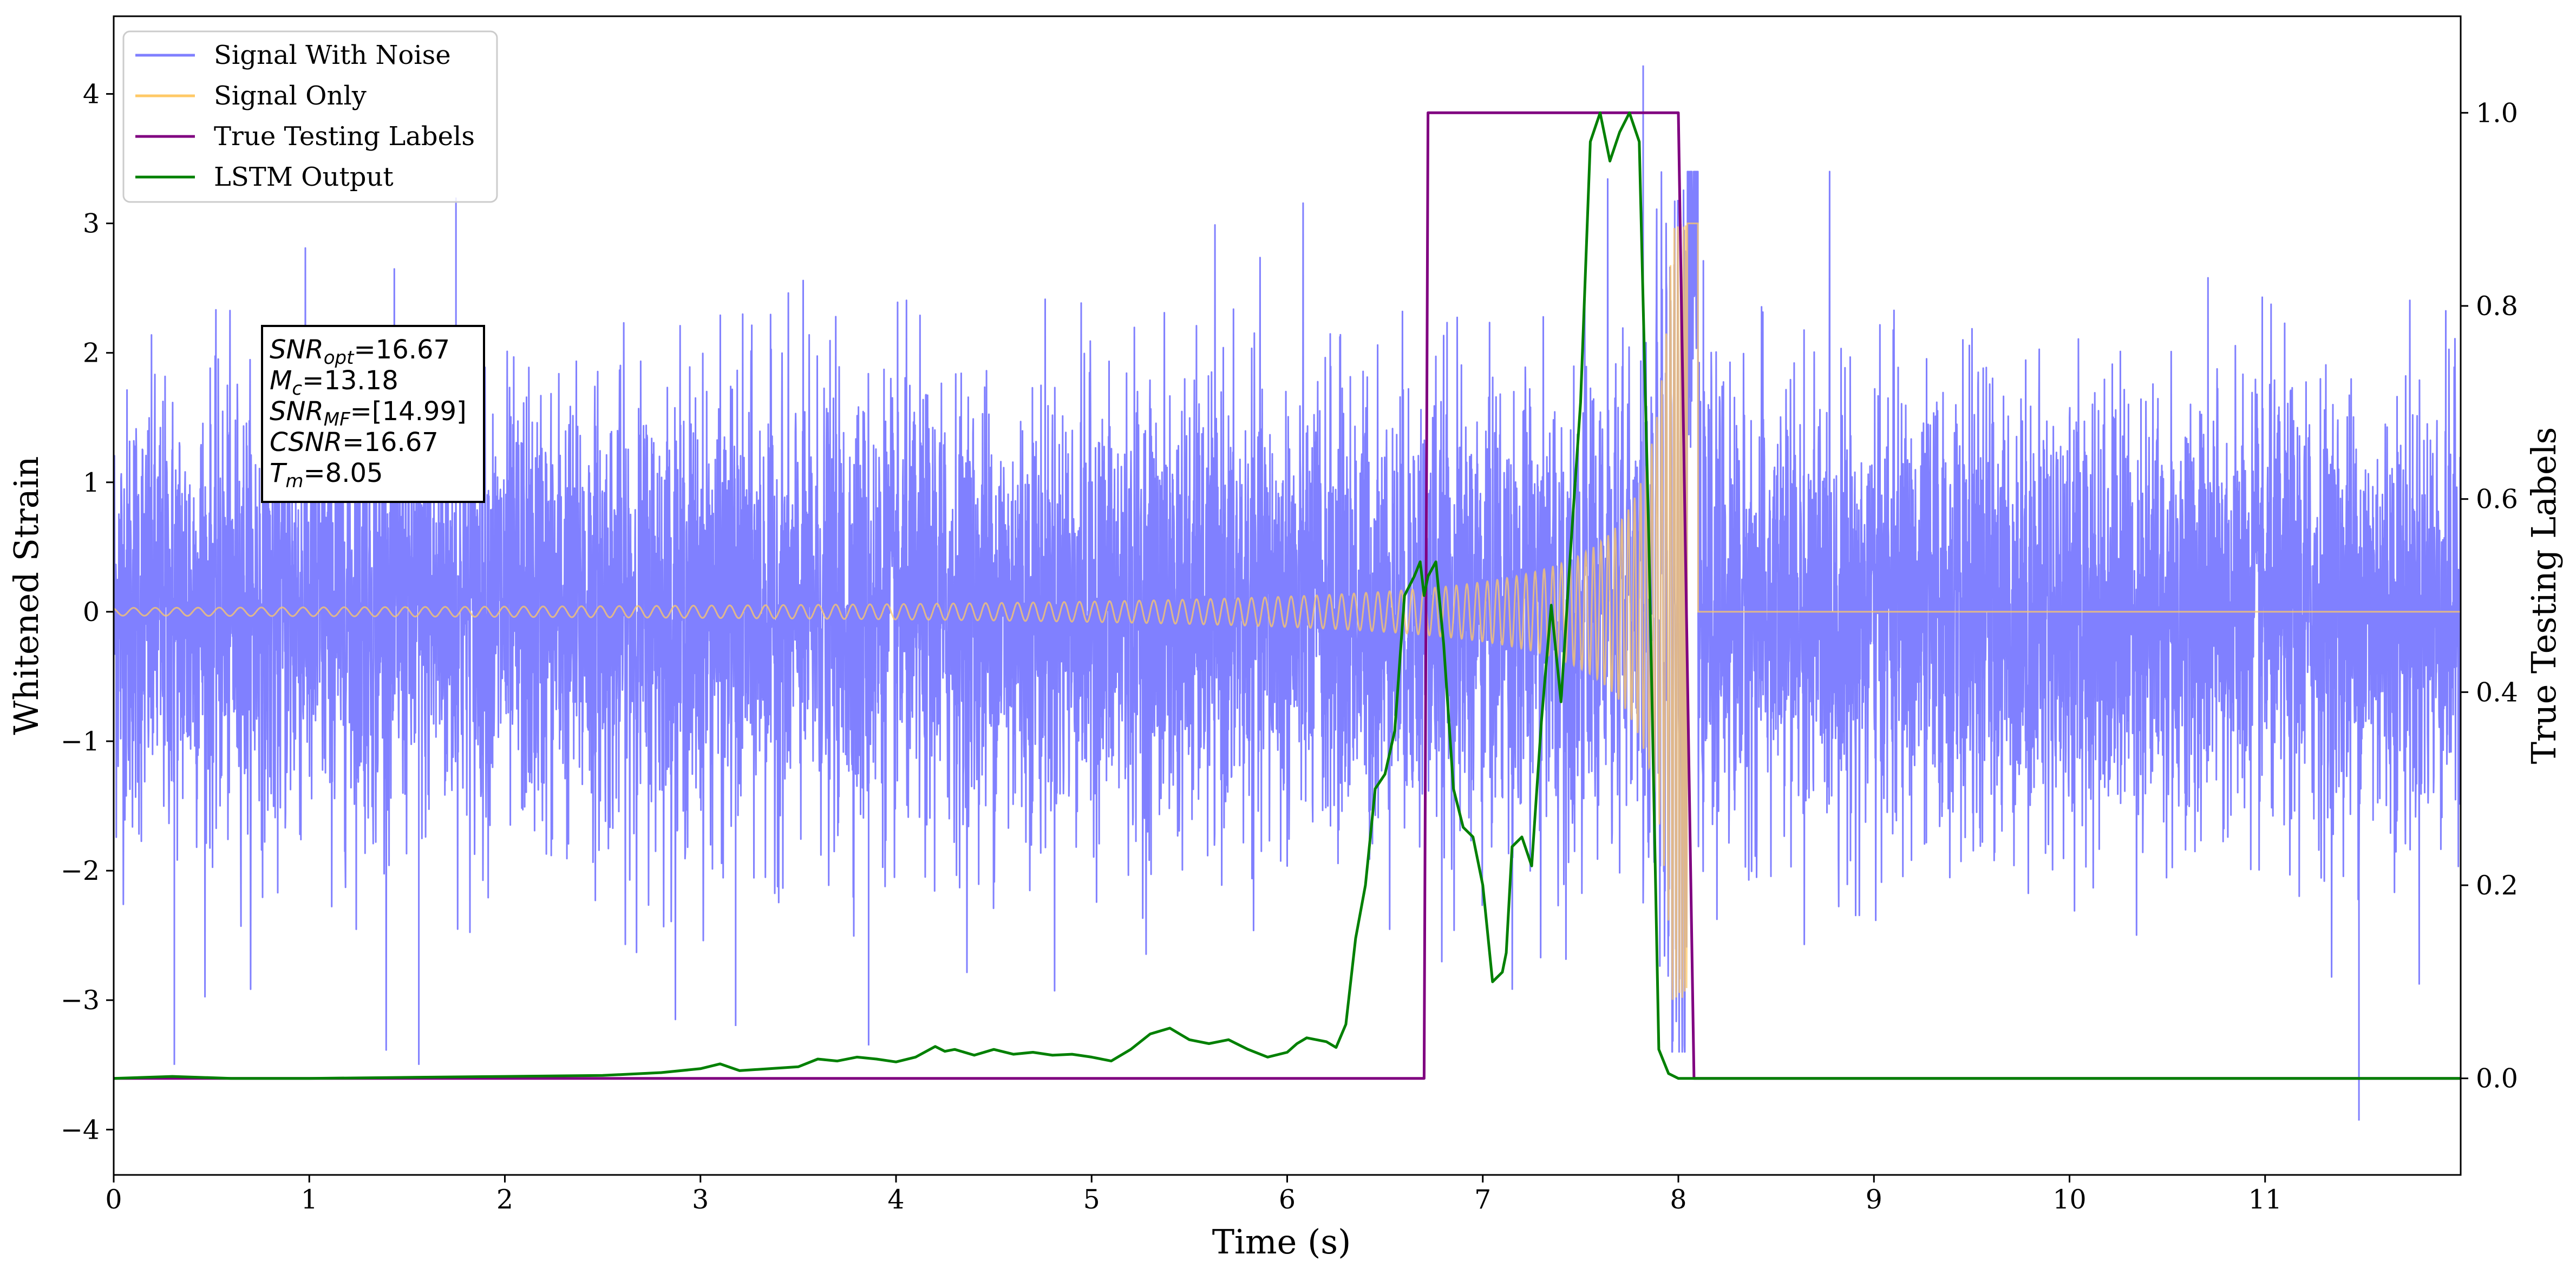 This screenshot has width=2576, height=1274. I want to click on y-tick-label: −2, so click(80, 870).